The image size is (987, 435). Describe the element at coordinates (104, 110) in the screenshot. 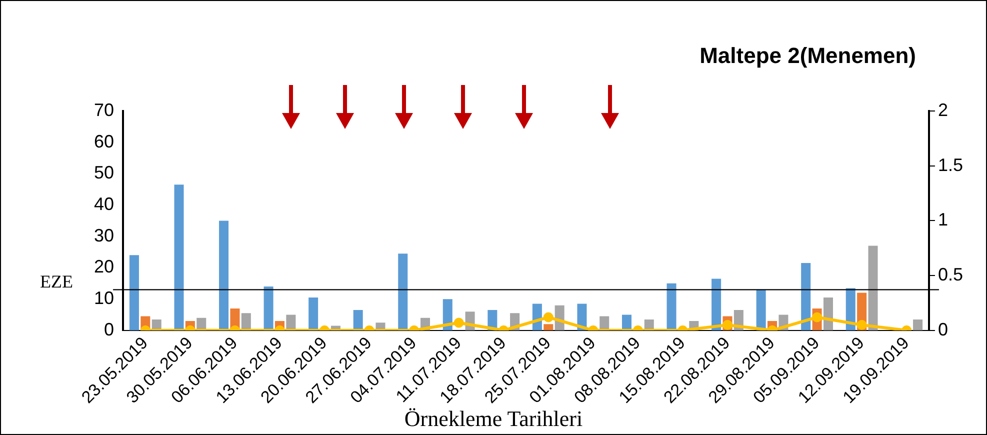

I see `y-tick-label: 70` at that location.